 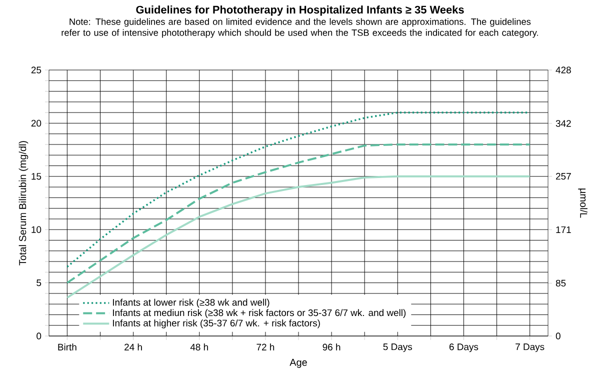 What do you see at coordinates (558, 336) in the screenshot?
I see `y2-tick-label: 0` at bounding box center [558, 336].